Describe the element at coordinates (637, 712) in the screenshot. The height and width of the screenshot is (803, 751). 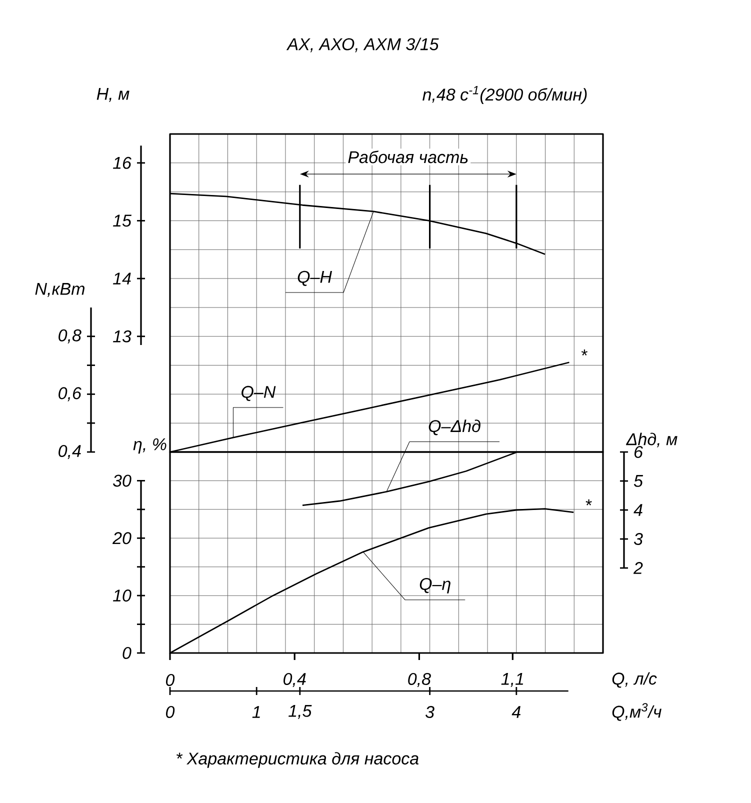
I see `x-axis-title: Q,м$^{3}$/ч` at that location.